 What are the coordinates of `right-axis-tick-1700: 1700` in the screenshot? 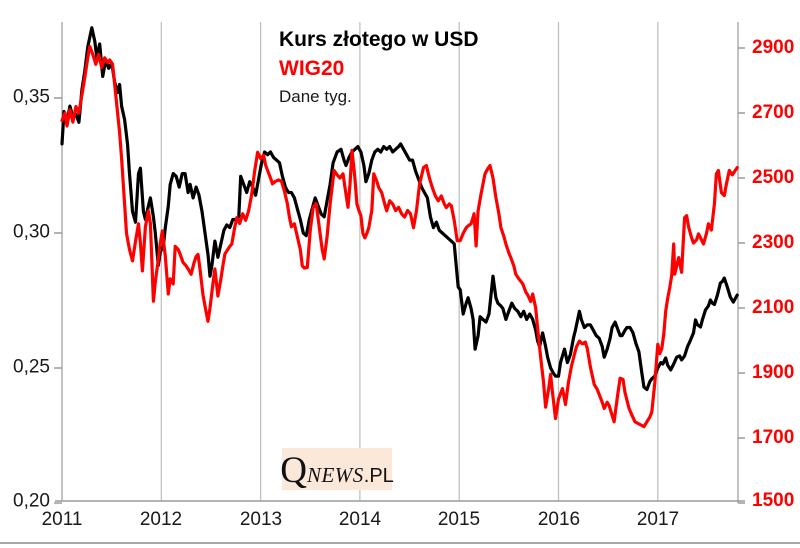 It's located at (773, 437).